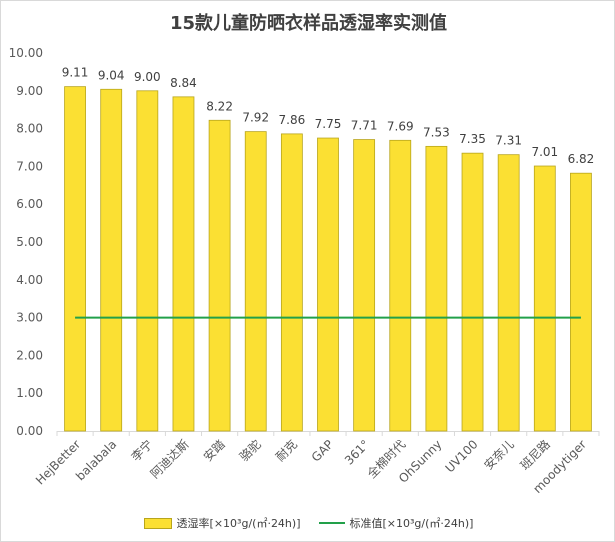 The image size is (615, 542). What do you see at coordinates (29, 129) in the screenshot?
I see `y-tick-label: 8.00` at bounding box center [29, 129].